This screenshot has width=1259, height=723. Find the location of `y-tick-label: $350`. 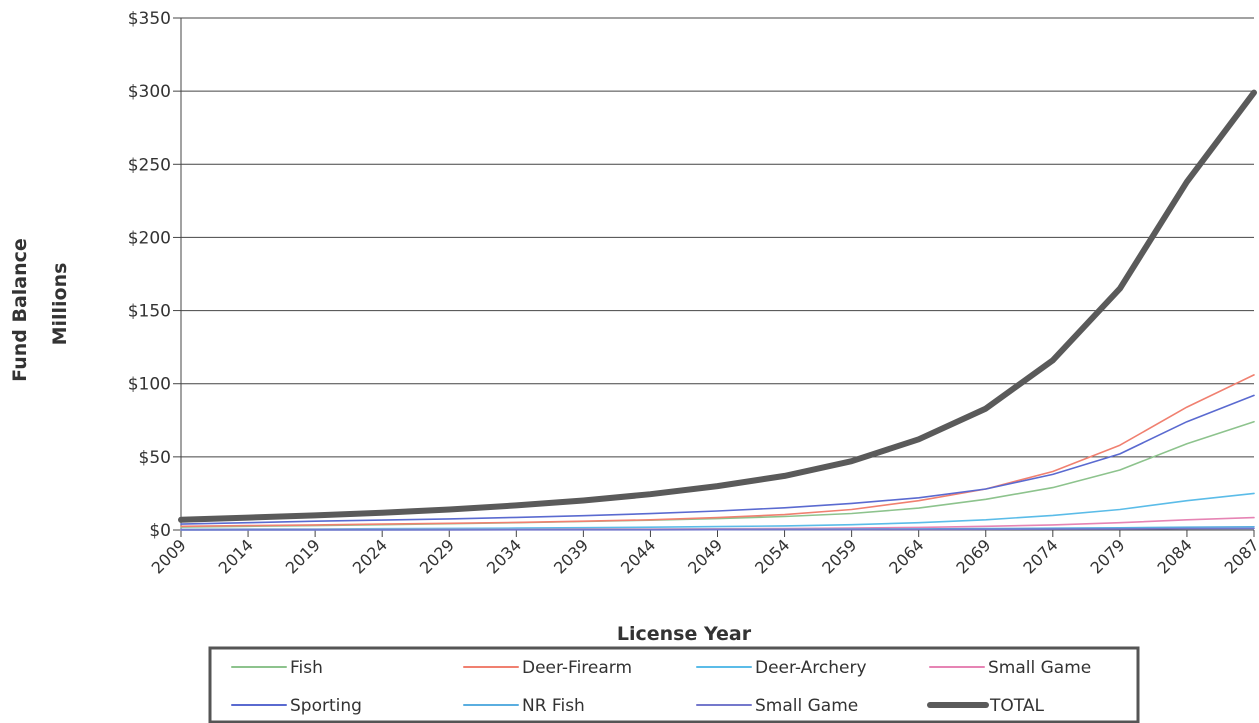

y-tick-label: $350 is located at coordinates (149, 19).